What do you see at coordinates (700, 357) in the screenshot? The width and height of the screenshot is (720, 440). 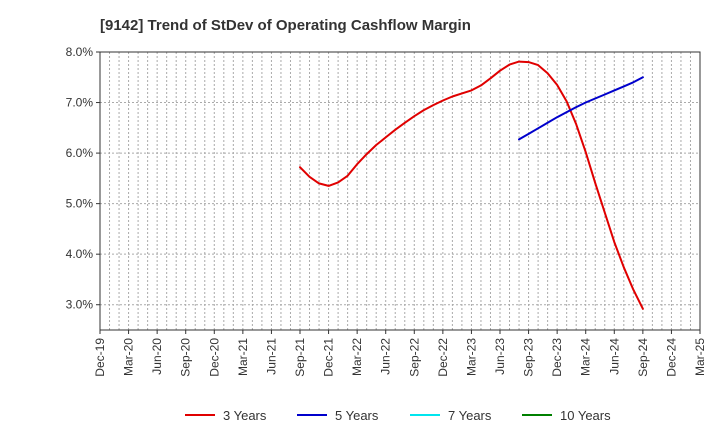 I see `x-tick-label: Mar-25` at bounding box center [700, 357].